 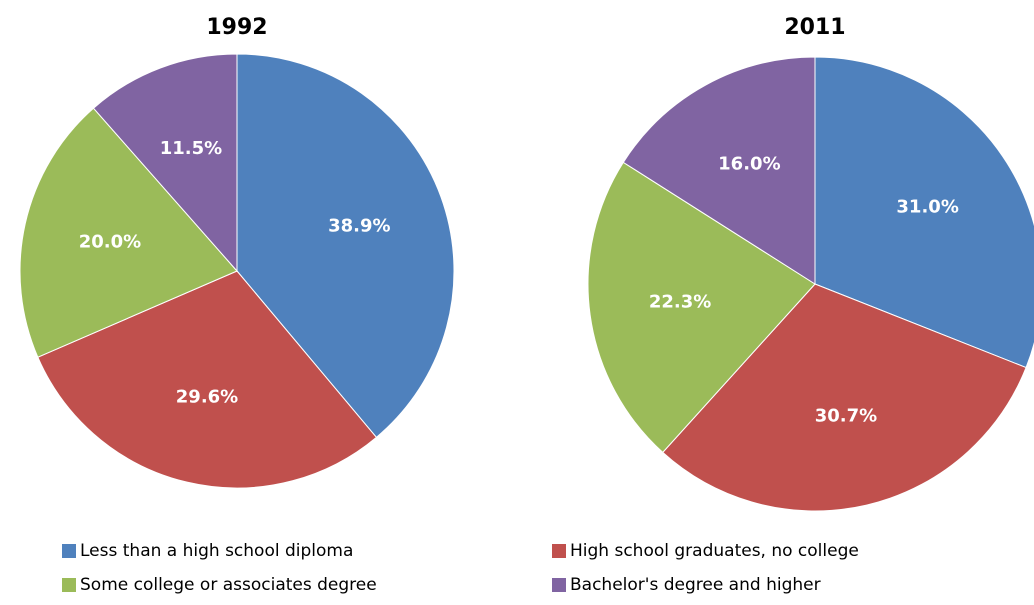 I want to click on value-label: 29.6%, so click(x=207, y=397).